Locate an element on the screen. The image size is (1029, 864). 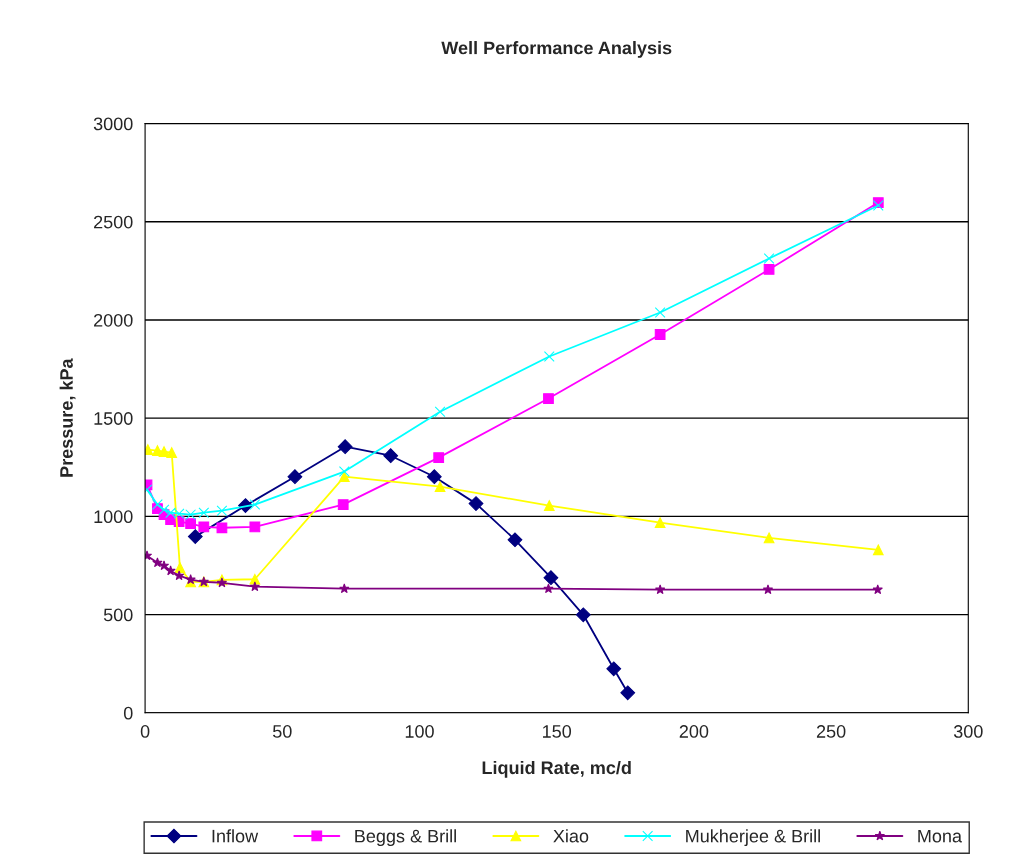
y-tick-label: 2500 is located at coordinates (113, 222).